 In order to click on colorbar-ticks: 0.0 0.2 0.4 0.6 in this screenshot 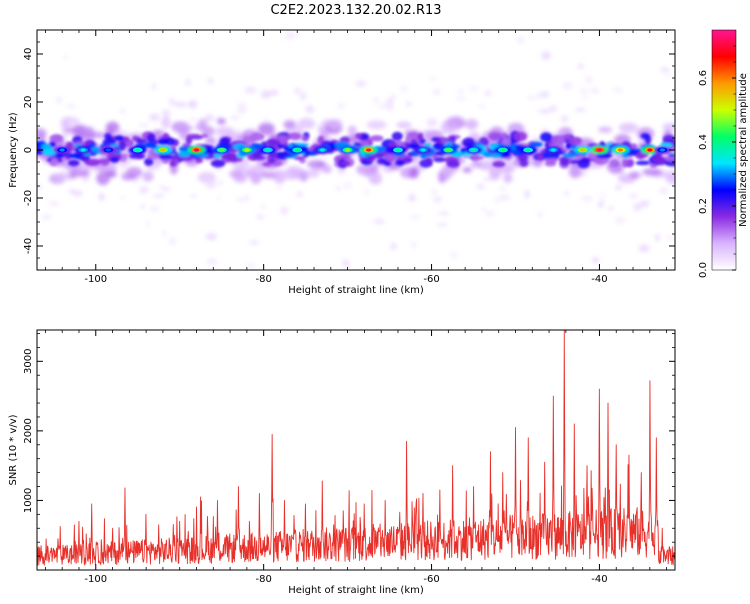, I will do `click(717, 161)`.